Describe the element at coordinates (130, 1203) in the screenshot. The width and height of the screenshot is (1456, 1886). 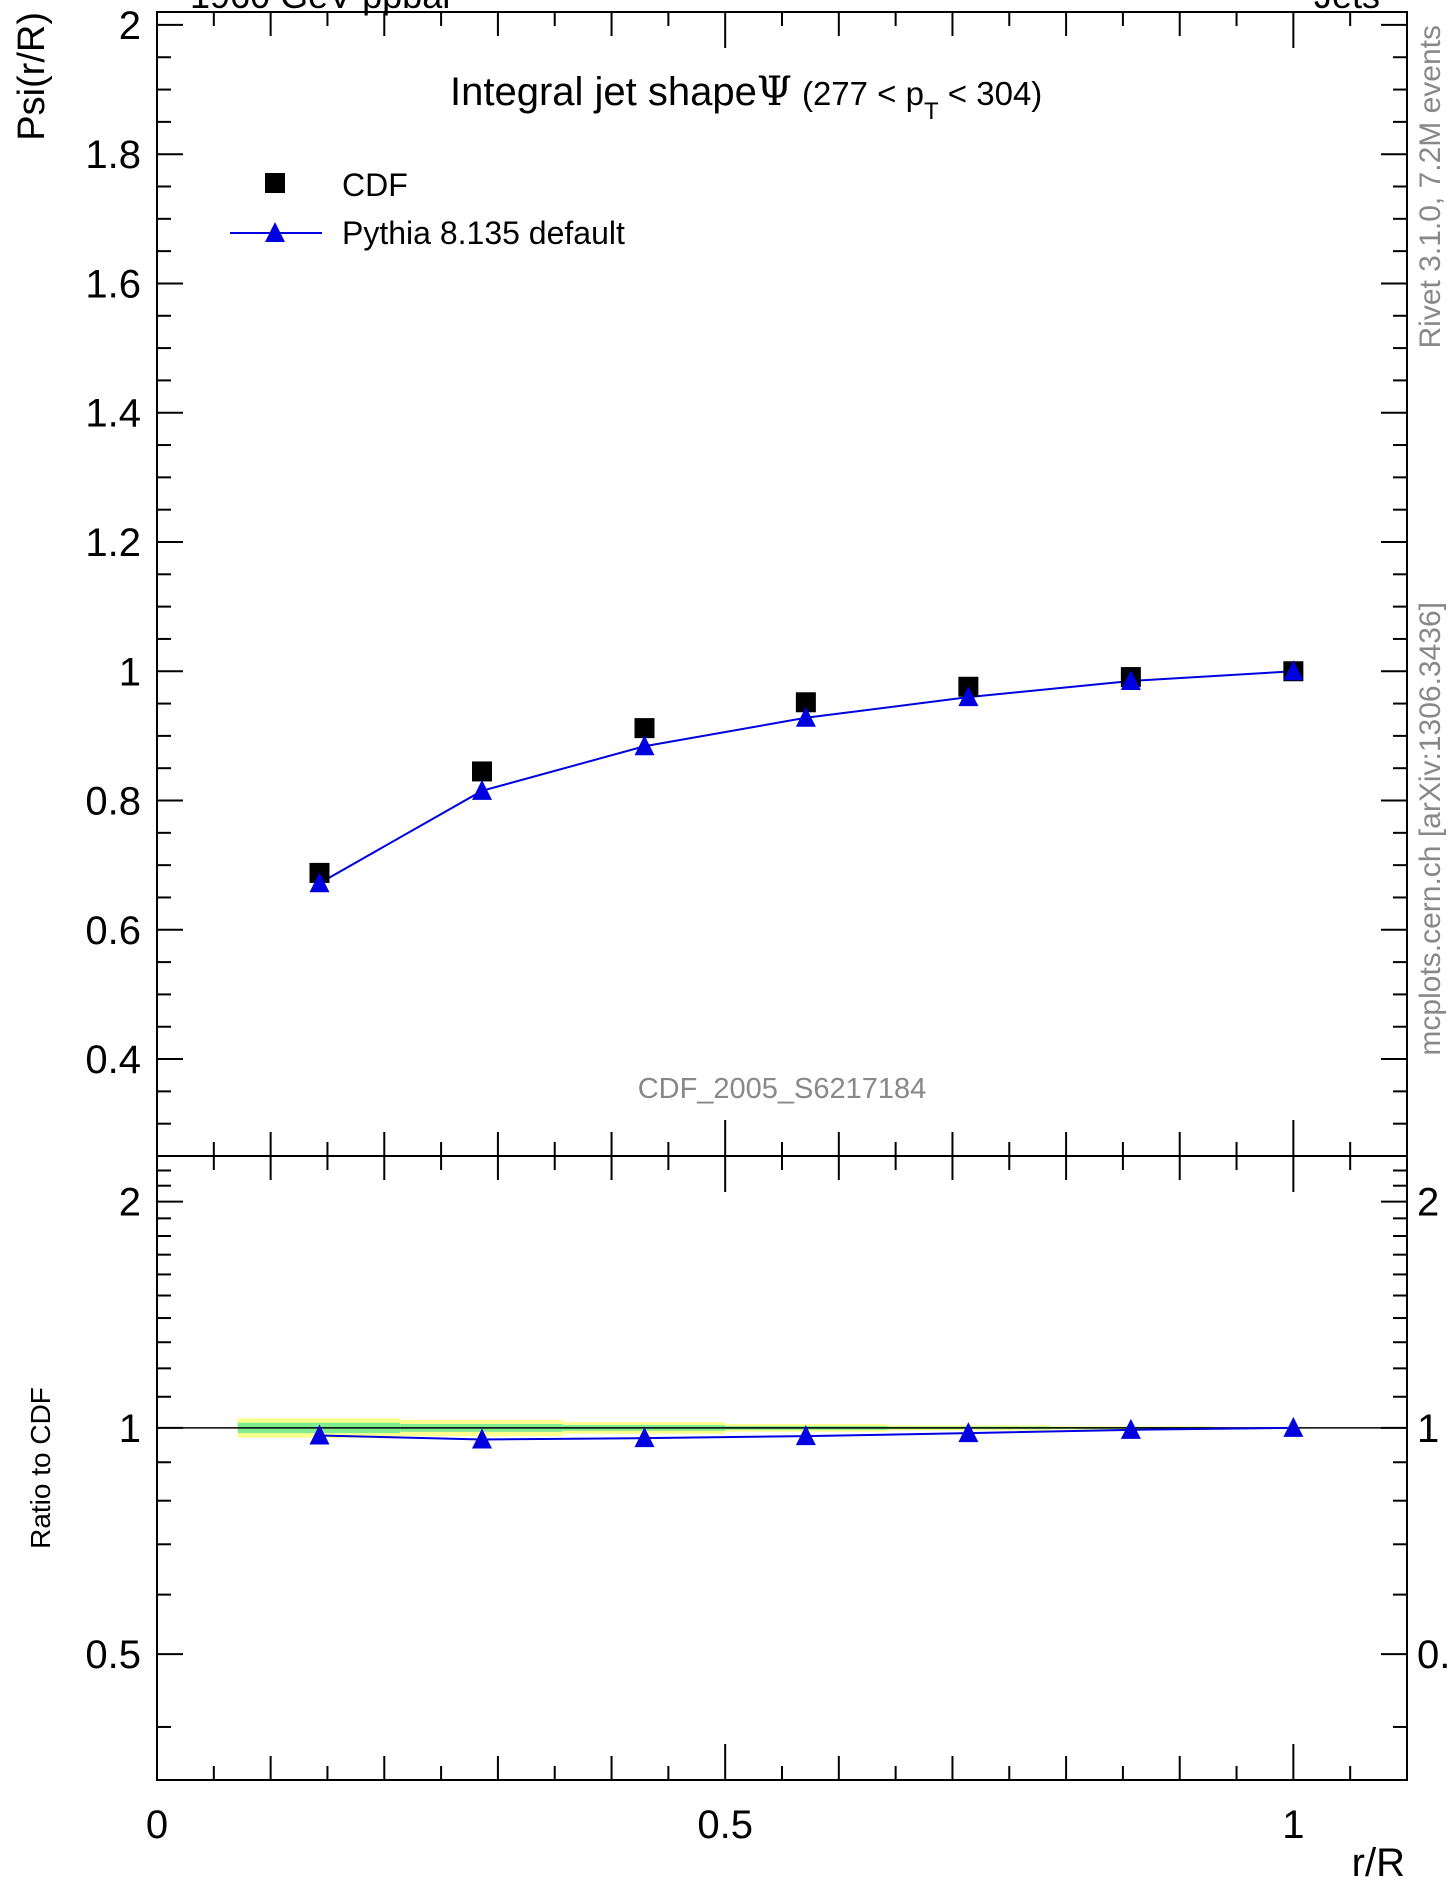
I see `ratio-y-tick-label: 2` at that location.